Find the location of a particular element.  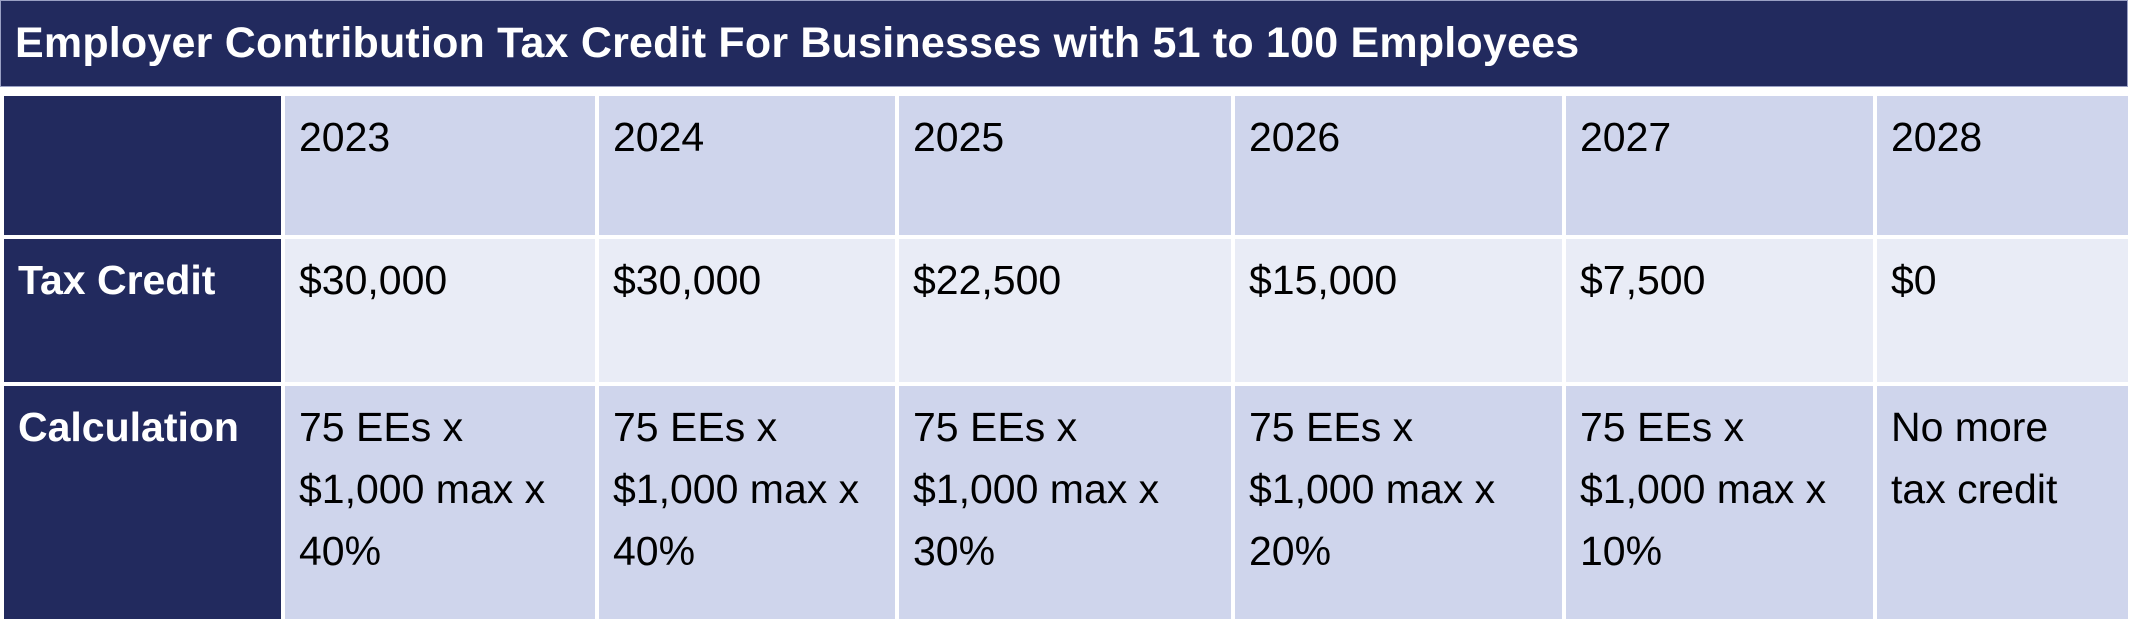

calculation-2027: 75 EEs x $1,000 max x 10% is located at coordinates (1719, 502).